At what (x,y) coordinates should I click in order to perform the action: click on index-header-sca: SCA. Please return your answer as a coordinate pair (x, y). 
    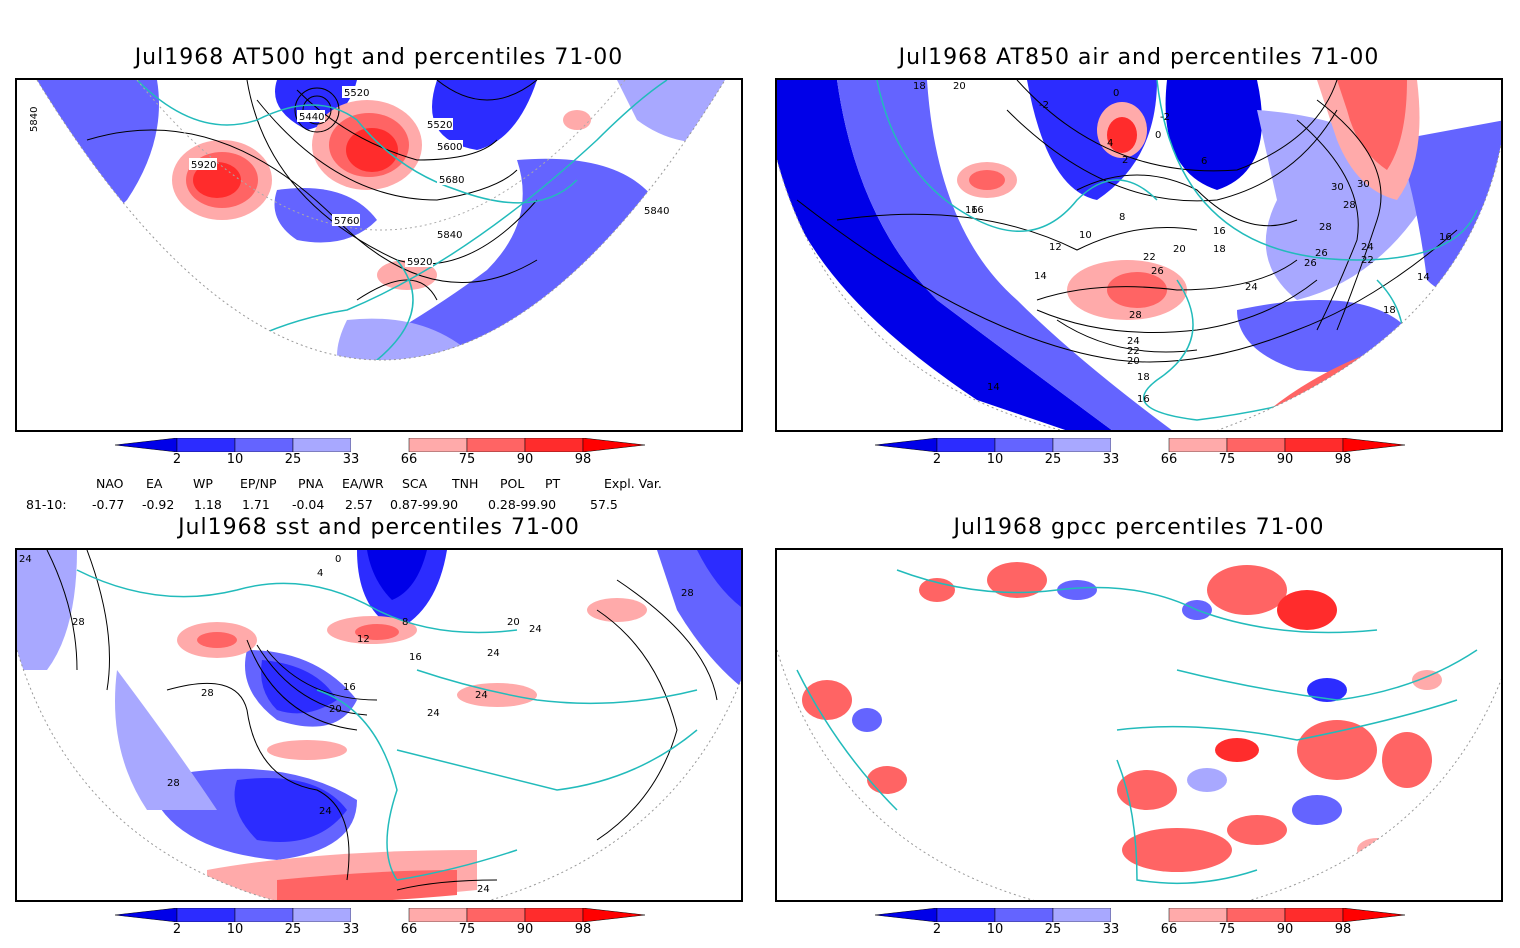
    Looking at the image, I should click on (415, 483).